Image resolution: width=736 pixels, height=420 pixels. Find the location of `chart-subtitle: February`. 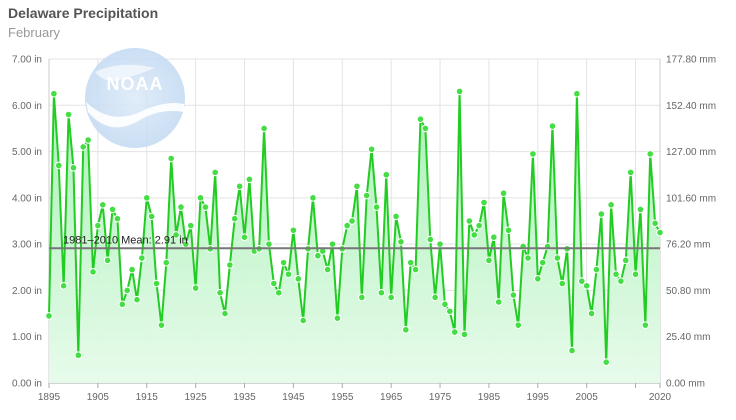

chart-subtitle: February is located at coordinates (34, 32).